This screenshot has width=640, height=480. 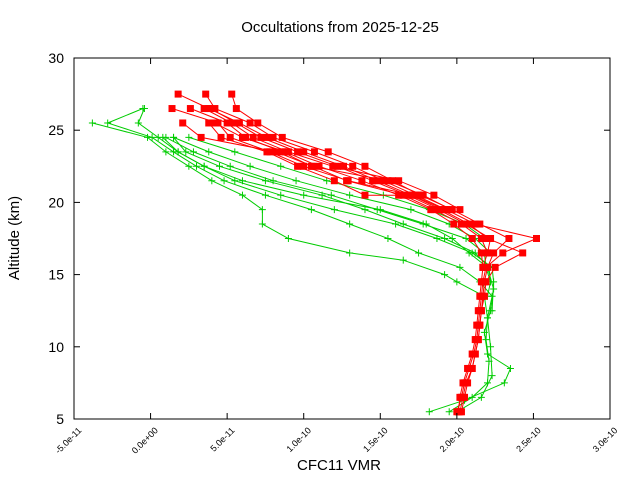 What do you see at coordinates (14, 238) in the screenshot?
I see `y-axis-label: Altitude (km)` at bounding box center [14, 238].